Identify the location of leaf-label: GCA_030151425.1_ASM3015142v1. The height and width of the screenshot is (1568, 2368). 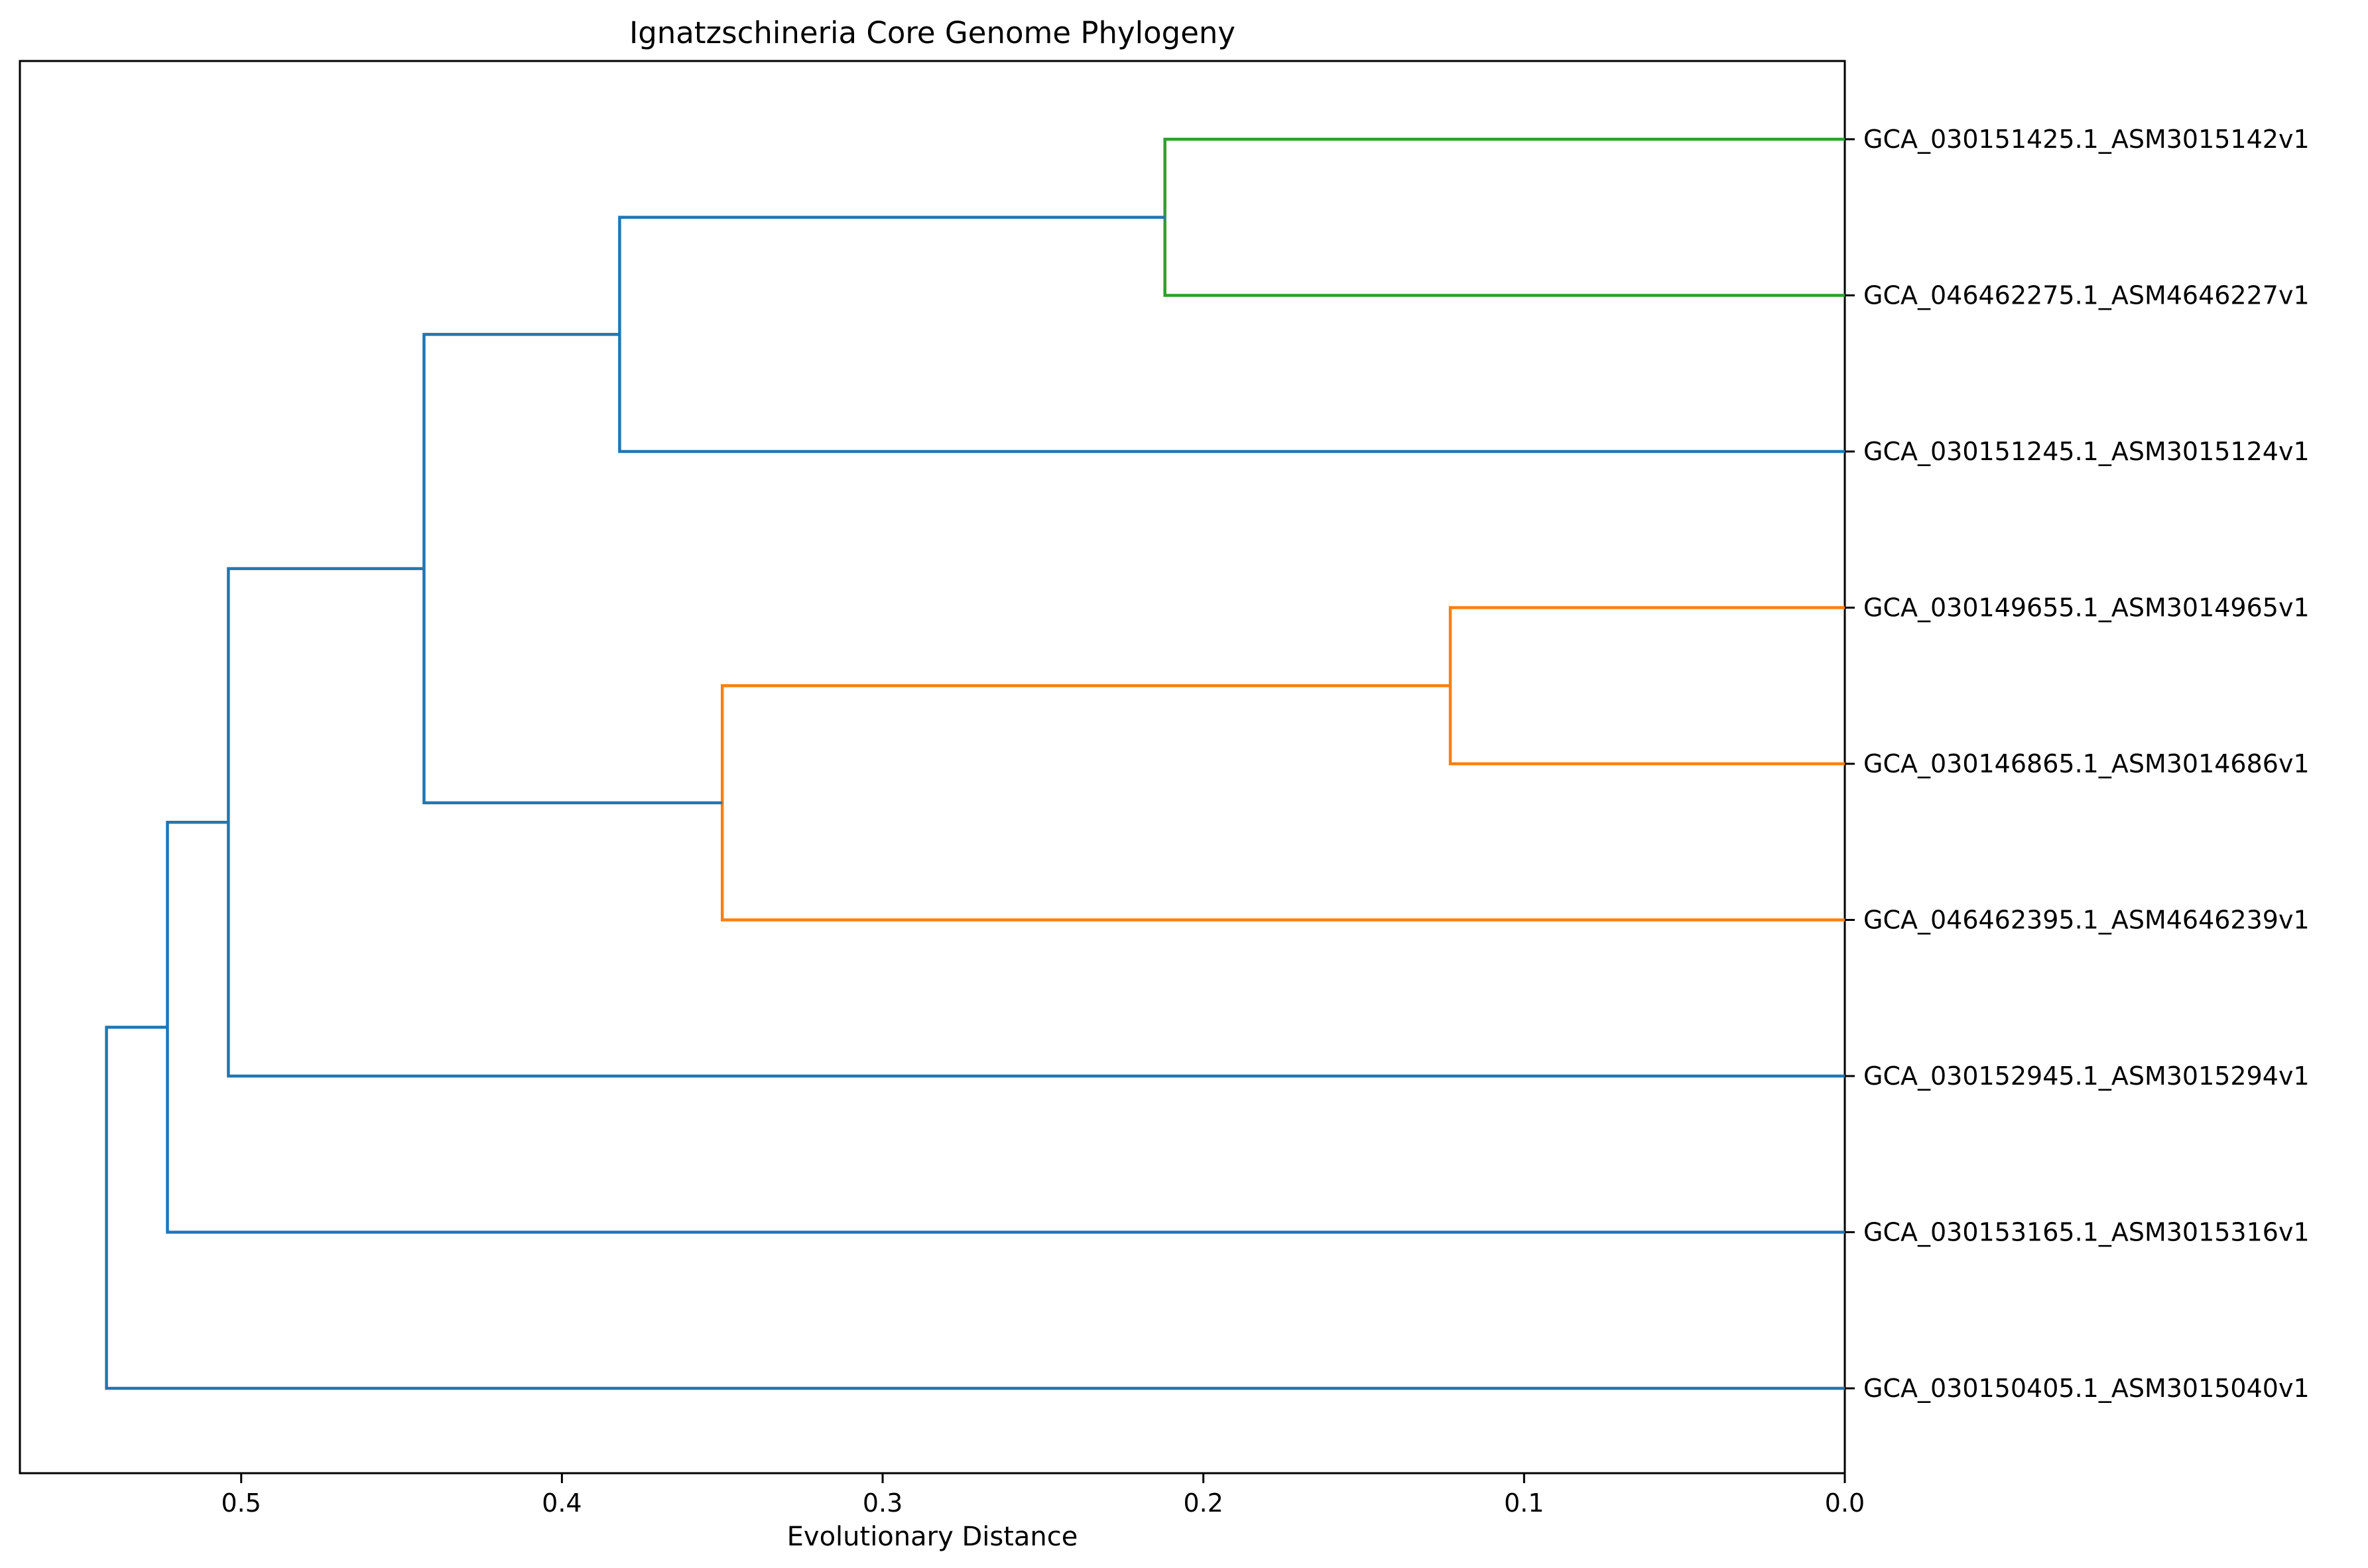
(2086, 139).